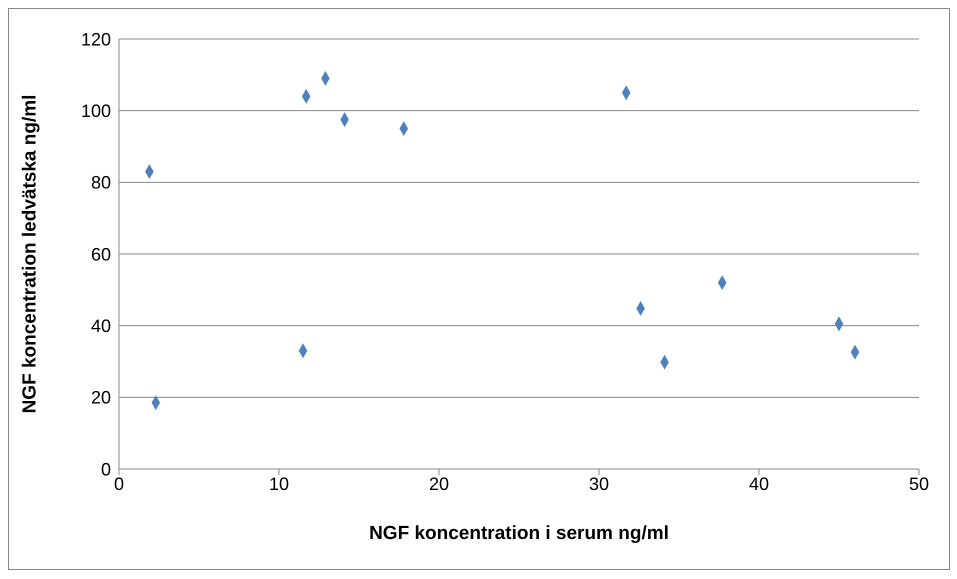 The width and height of the screenshot is (957, 579). What do you see at coordinates (100, 326) in the screenshot?
I see `y-tick-label: 40` at bounding box center [100, 326].